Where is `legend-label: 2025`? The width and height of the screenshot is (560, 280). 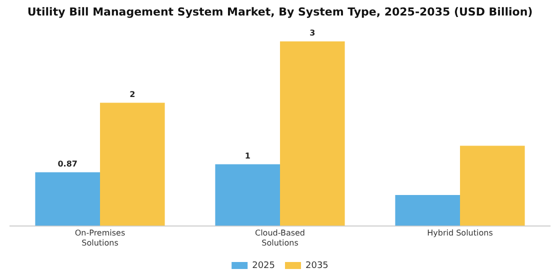
legend-label: 2025 is located at coordinates (263, 265).